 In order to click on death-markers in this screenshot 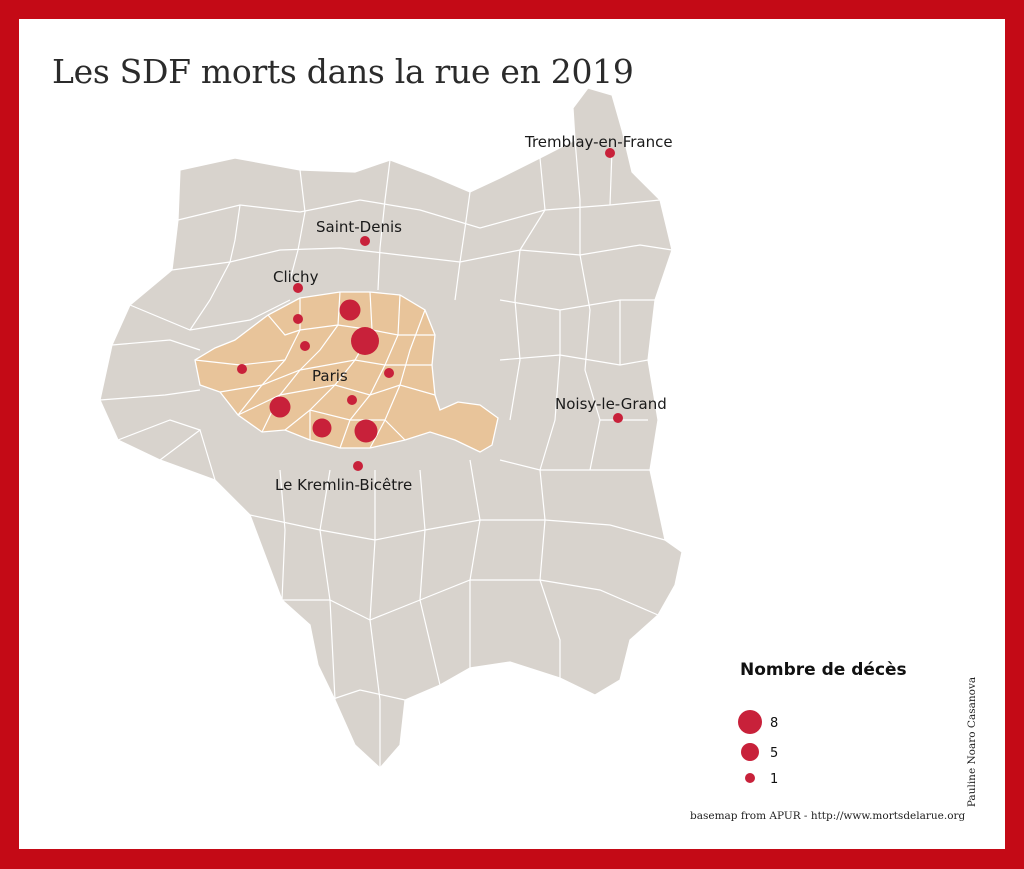, I will do `click(430, 309)`.